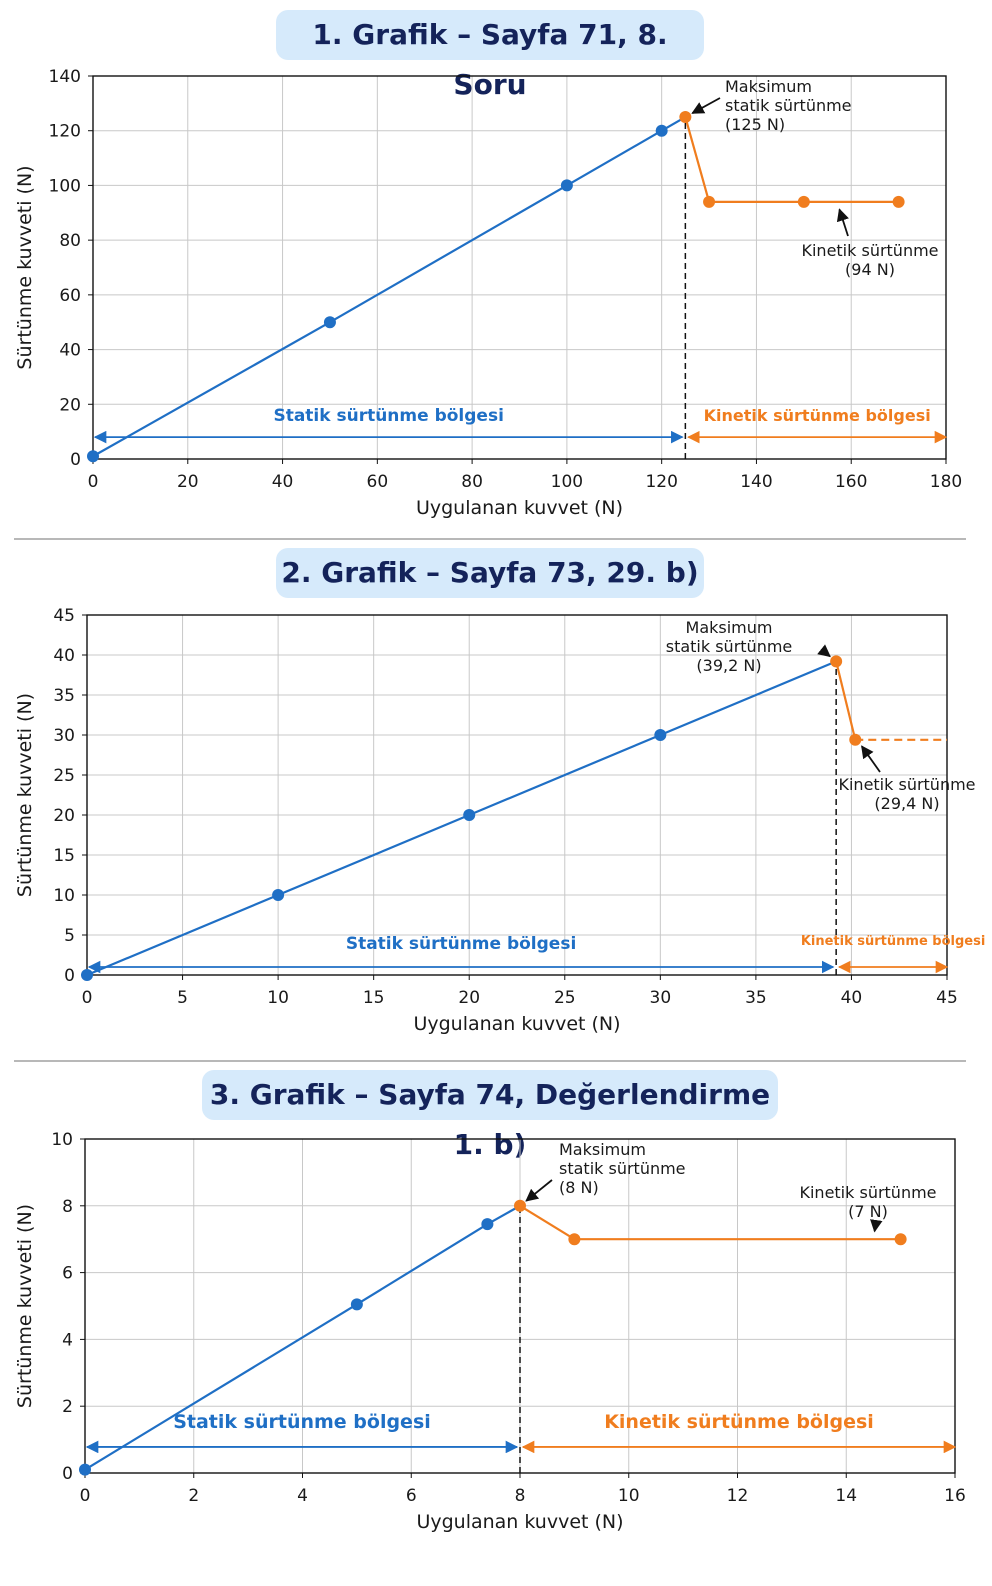 The image size is (992, 1586). I want to click on x-tick-label: 80, so click(472, 482).